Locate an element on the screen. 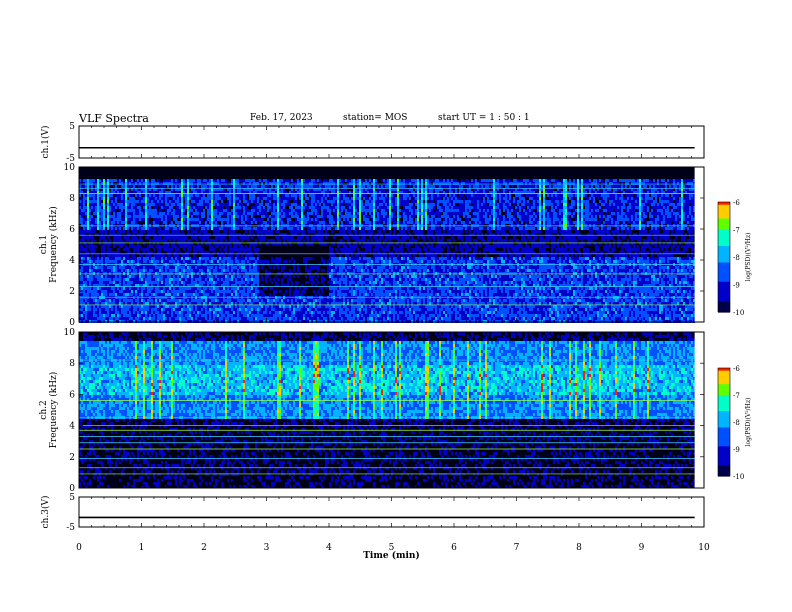 This screenshot has height=612, width=792. station-label: station= MOS is located at coordinates (375, 118).